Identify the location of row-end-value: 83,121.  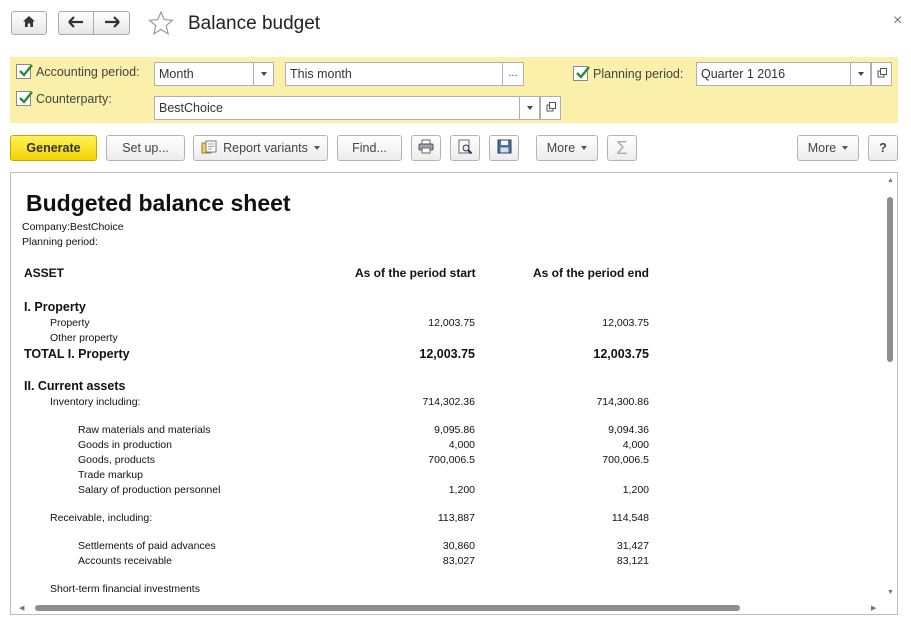
(632, 561).